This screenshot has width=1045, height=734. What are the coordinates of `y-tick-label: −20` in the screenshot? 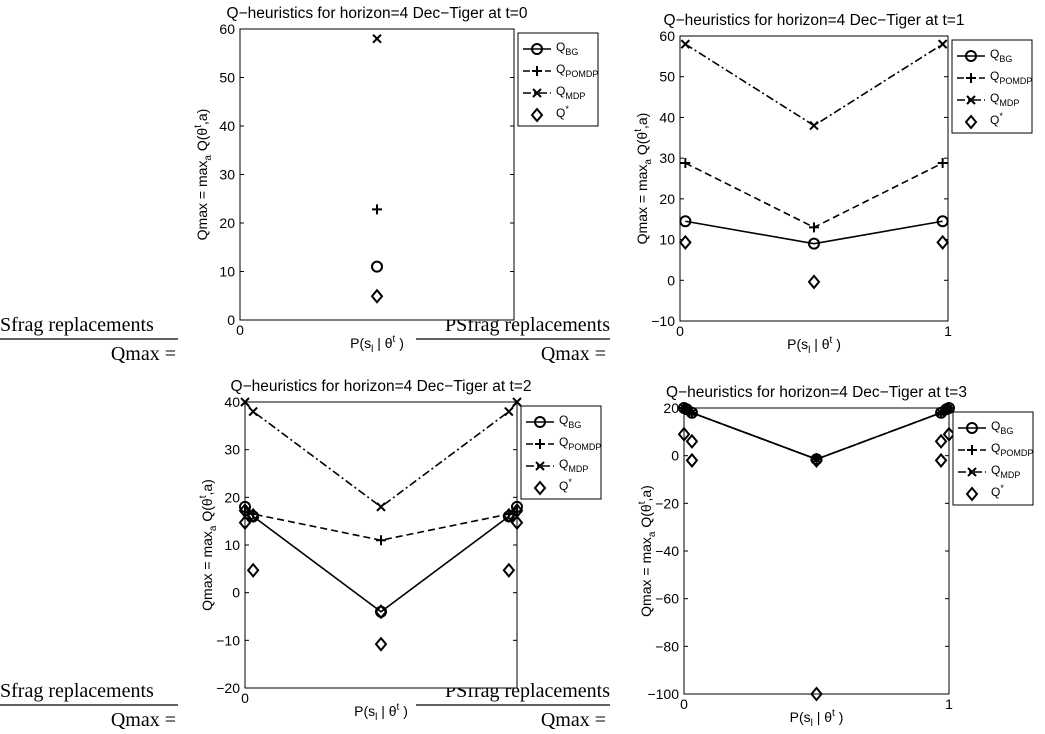 It's located at (667, 503).